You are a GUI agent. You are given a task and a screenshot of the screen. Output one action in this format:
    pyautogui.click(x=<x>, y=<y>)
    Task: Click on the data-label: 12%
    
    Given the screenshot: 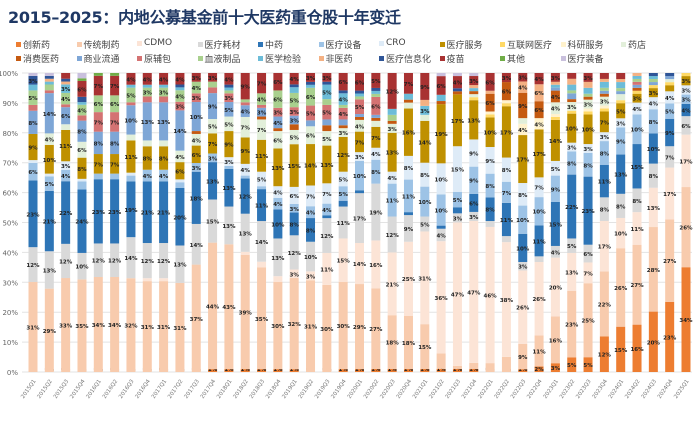 What is the action you would take?
    pyautogui.click(x=33, y=266)
    